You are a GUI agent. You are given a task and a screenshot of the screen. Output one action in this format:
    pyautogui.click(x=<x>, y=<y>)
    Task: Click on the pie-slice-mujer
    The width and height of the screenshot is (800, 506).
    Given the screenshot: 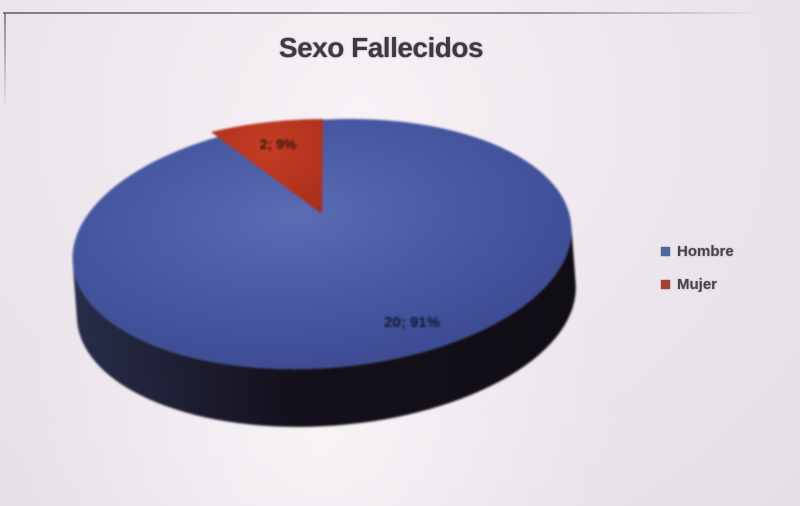 What is the action you would take?
    pyautogui.click(x=267, y=166)
    